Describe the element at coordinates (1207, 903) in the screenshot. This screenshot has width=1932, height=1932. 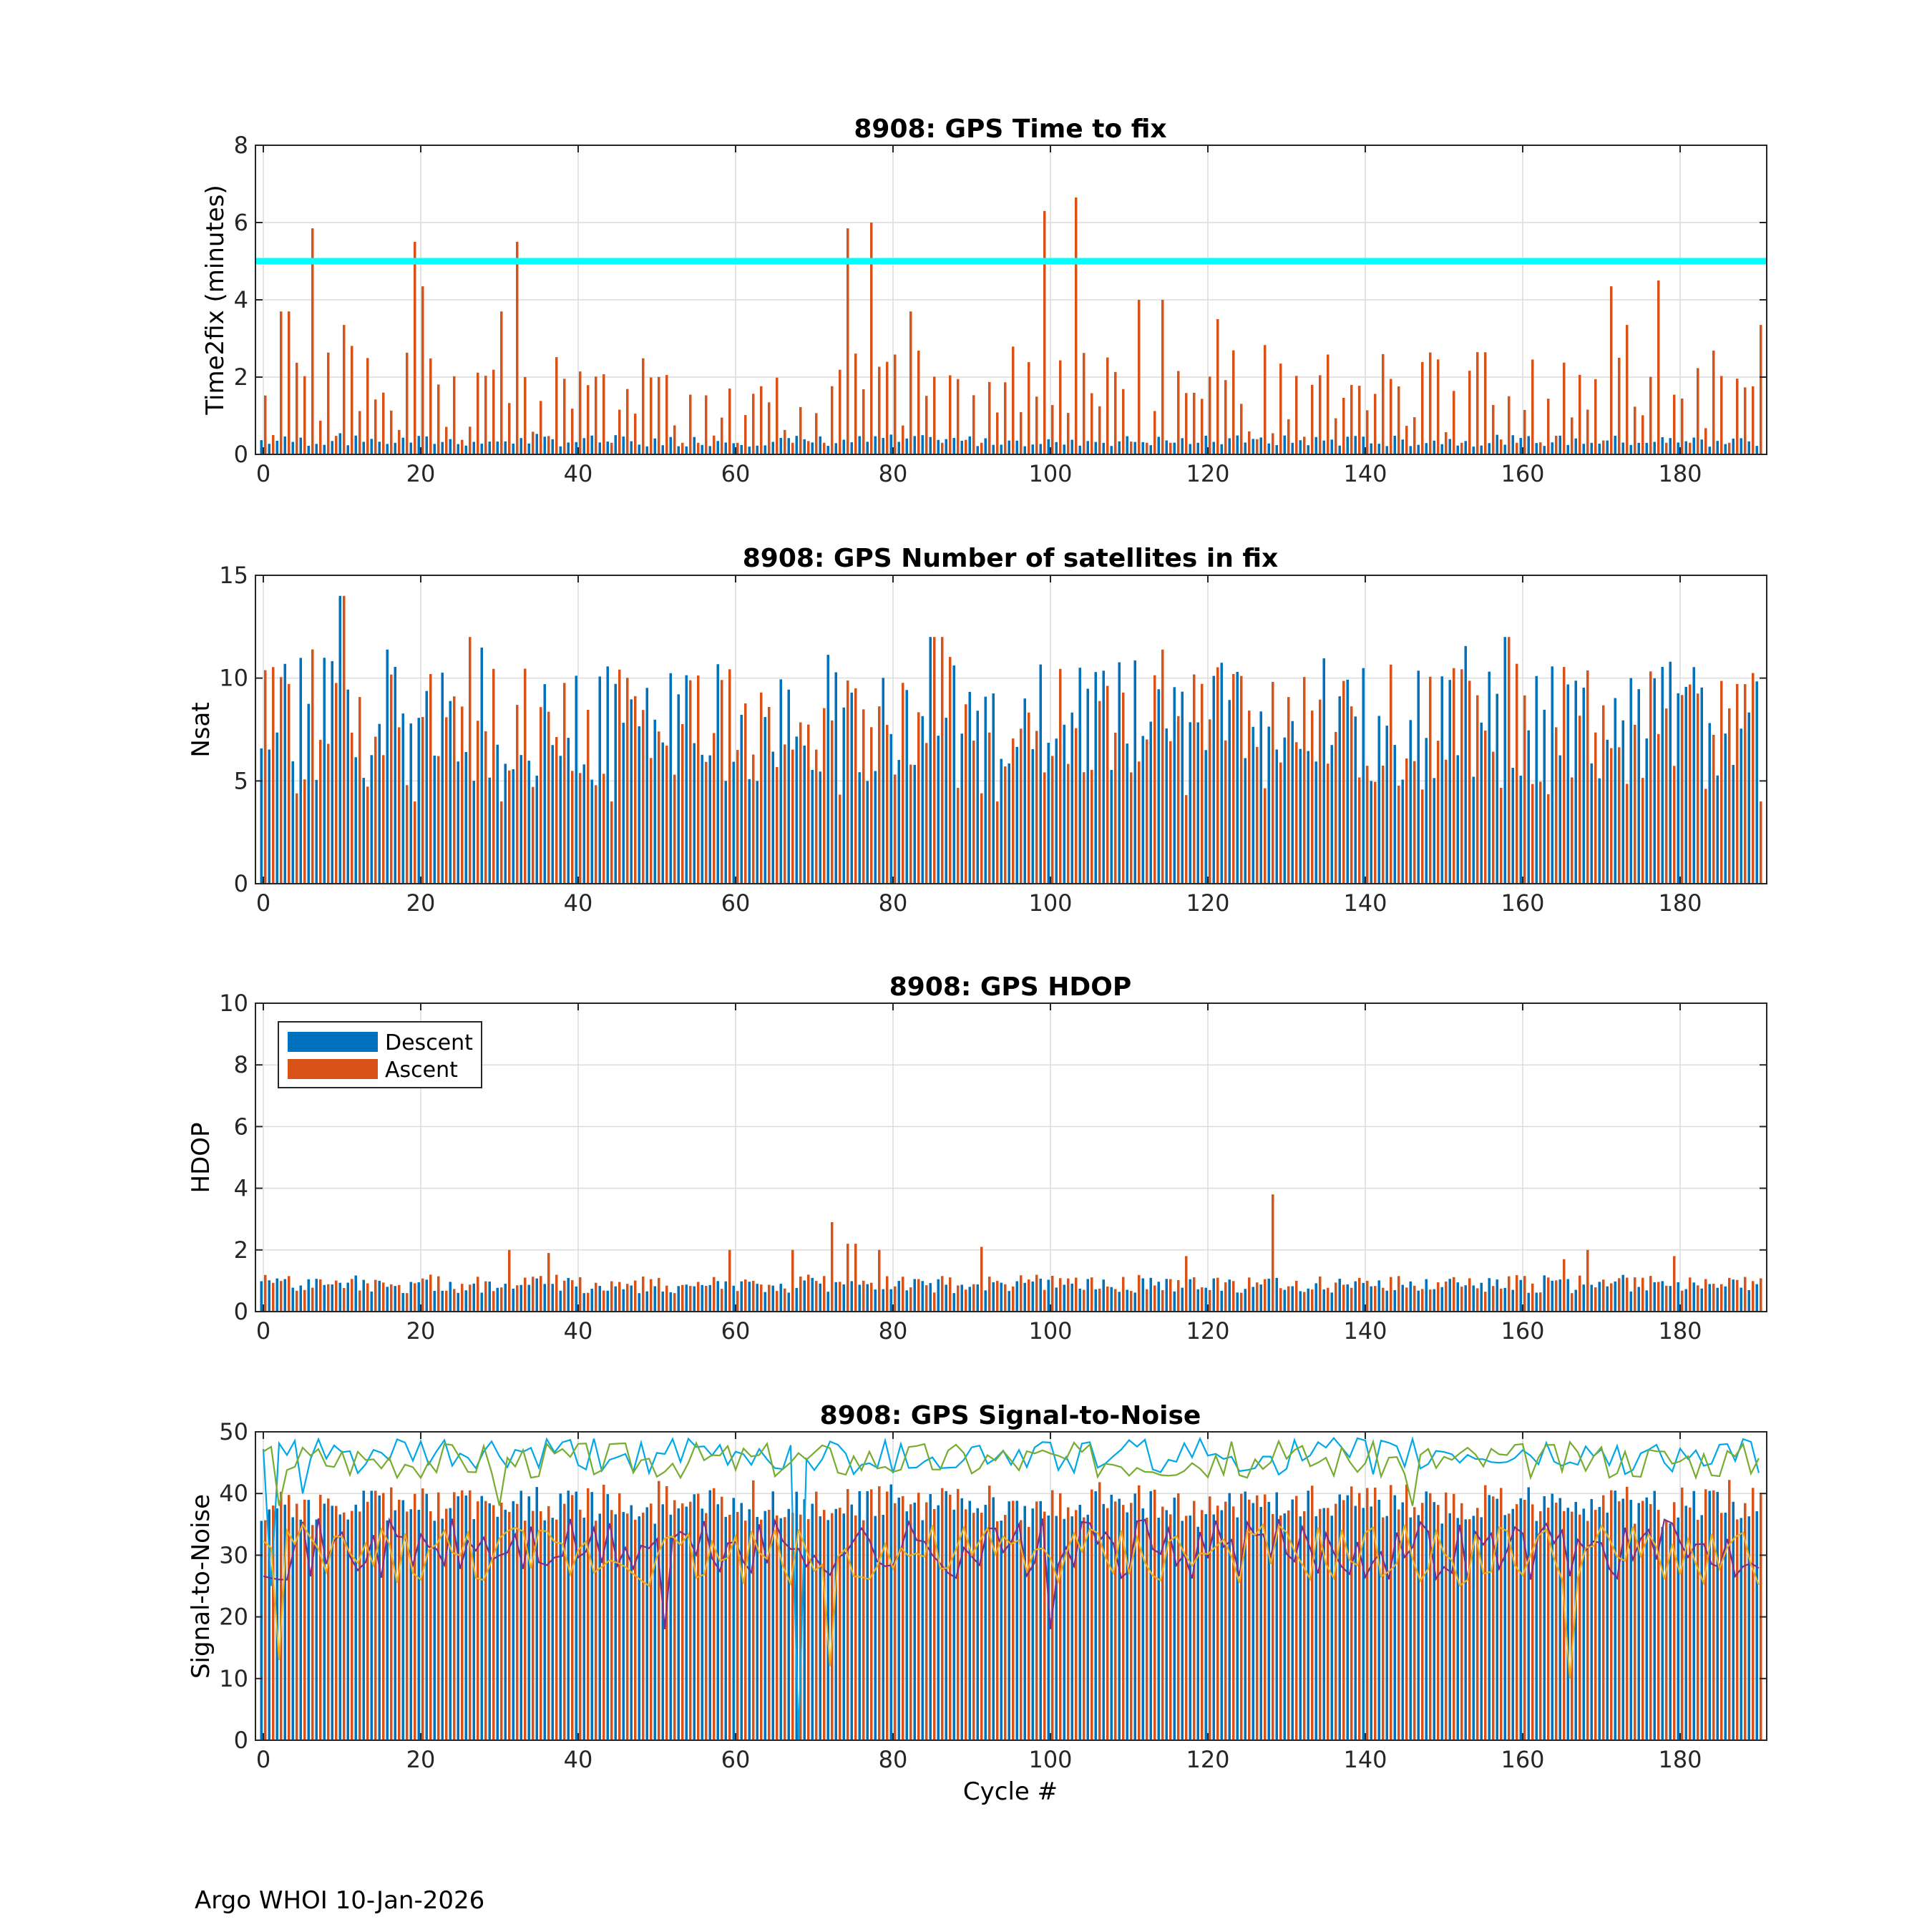
I see `xtick-label: 120` at that location.